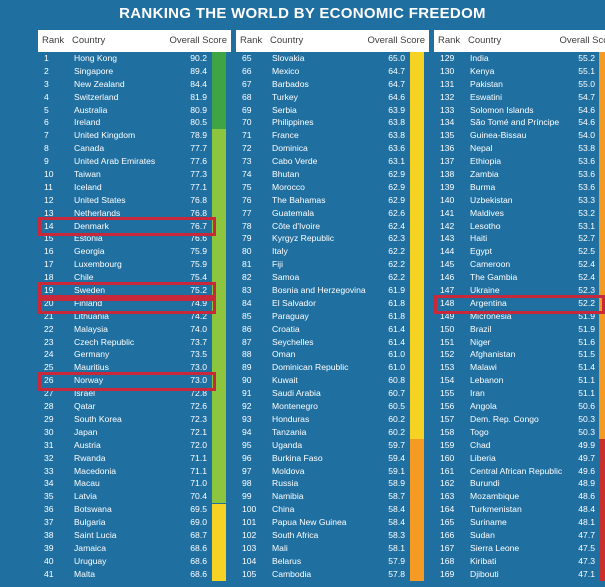 The image size is (605, 587). Describe the element at coordinates (447, 251) in the screenshot. I see `rank-cell: 144` at that location.